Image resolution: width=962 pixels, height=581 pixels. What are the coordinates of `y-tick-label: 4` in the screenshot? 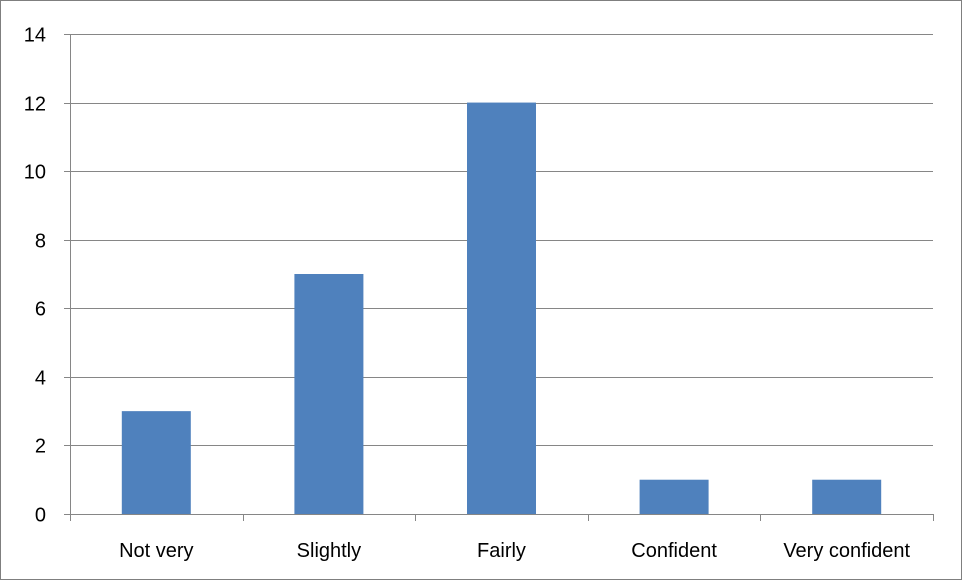 It's located at (40, 379).